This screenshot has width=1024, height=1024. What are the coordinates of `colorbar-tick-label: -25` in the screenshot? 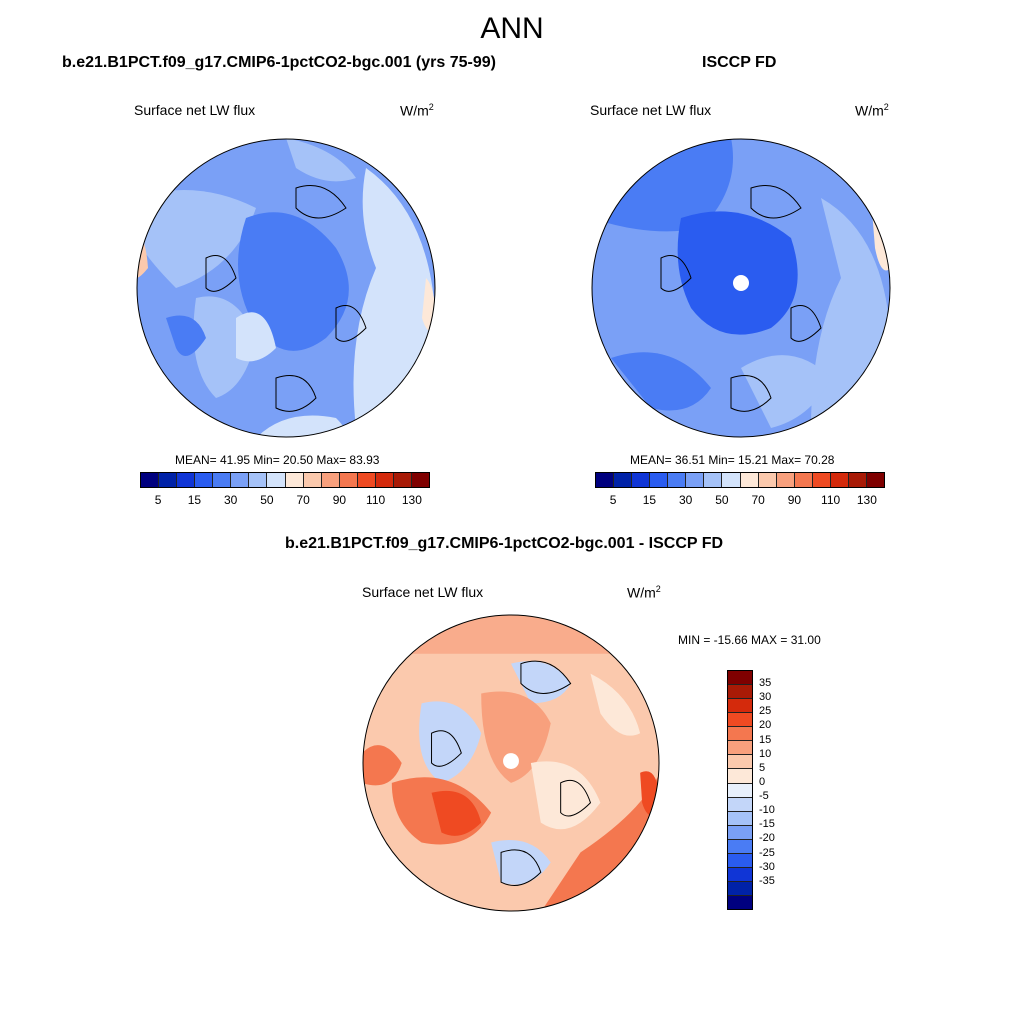 It's located at (767, 852).